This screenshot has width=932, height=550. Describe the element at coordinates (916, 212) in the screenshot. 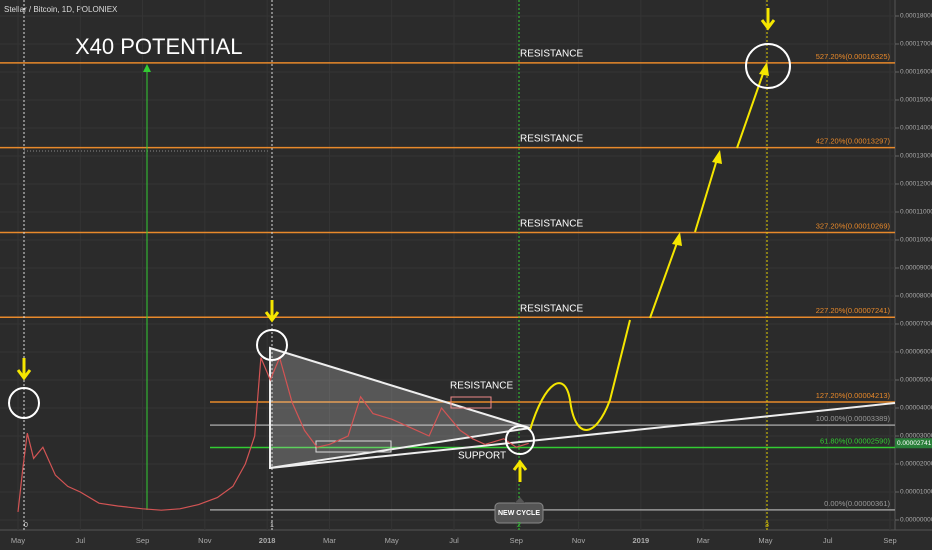

I see `y-tick-label: 0.00011000` at that location.